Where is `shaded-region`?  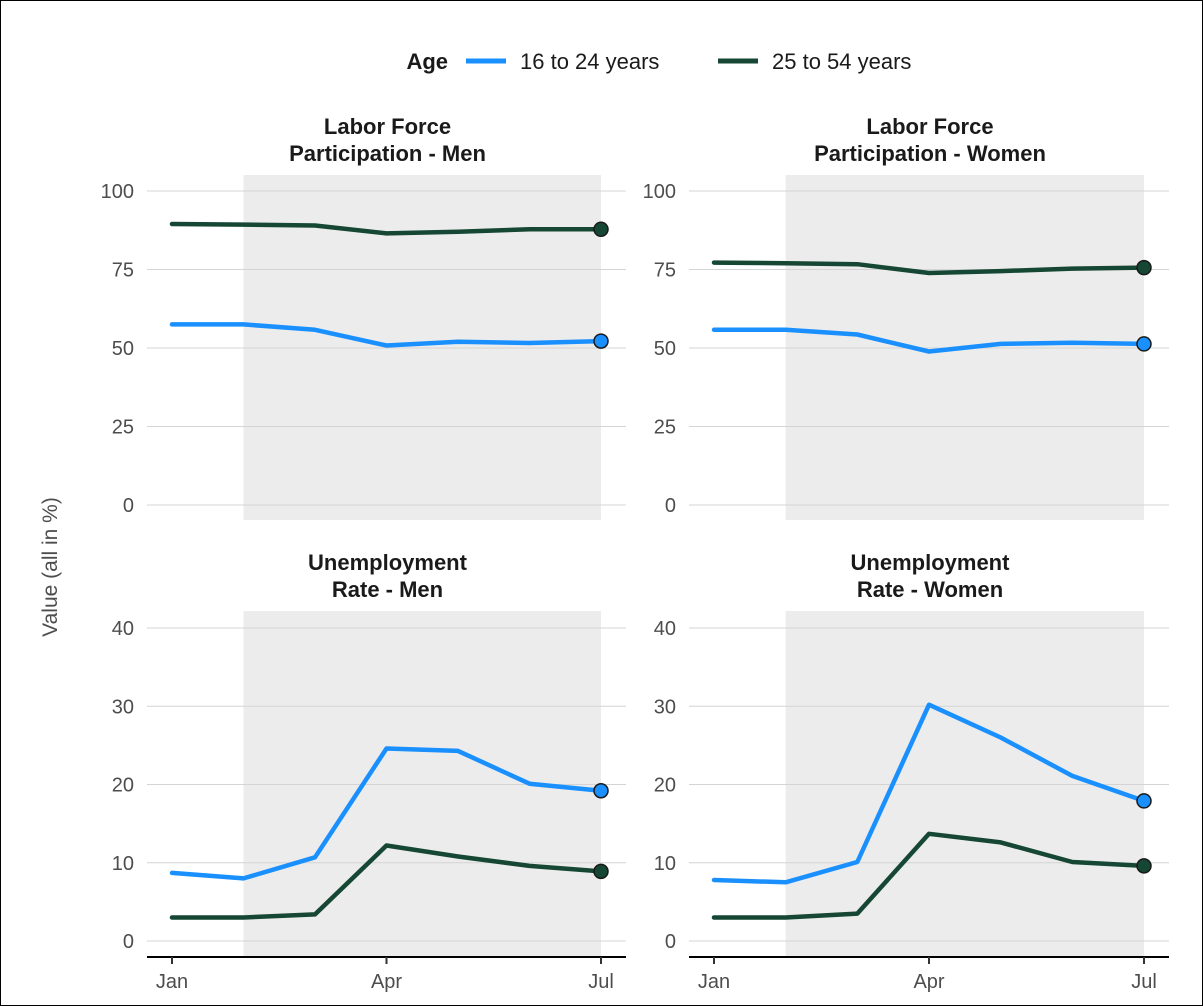 shaded-region is located at coordinates (964, 783).